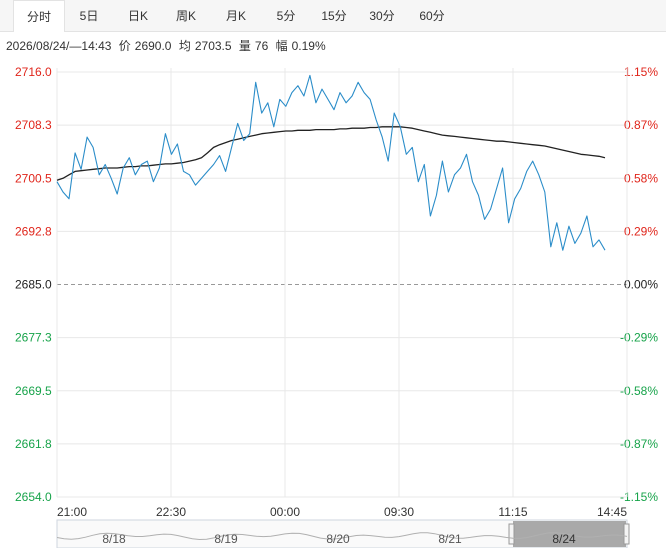 The width and height of the screenshot is (666, 548). I want to click on y-tick-label-right: 0.00%, so click(641, 285).